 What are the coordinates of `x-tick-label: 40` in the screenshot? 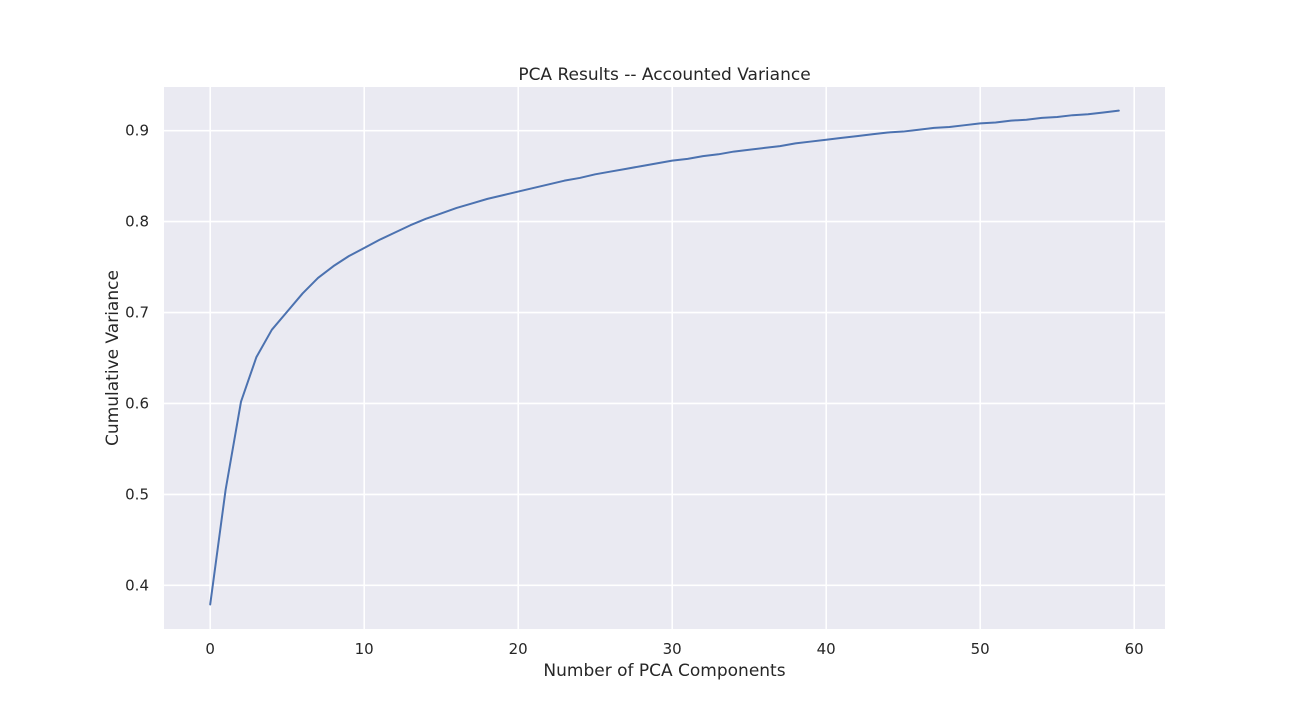 It's located at (826, 649).